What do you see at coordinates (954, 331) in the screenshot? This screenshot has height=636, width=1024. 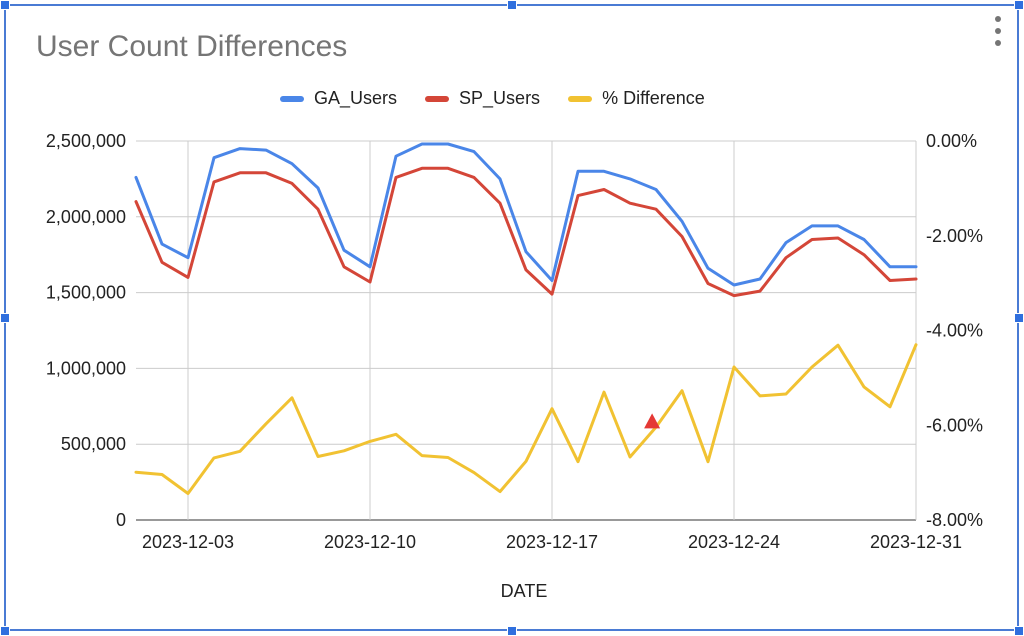 I see `right-tick-label: -4.00%` at bounding box center [954, 331].